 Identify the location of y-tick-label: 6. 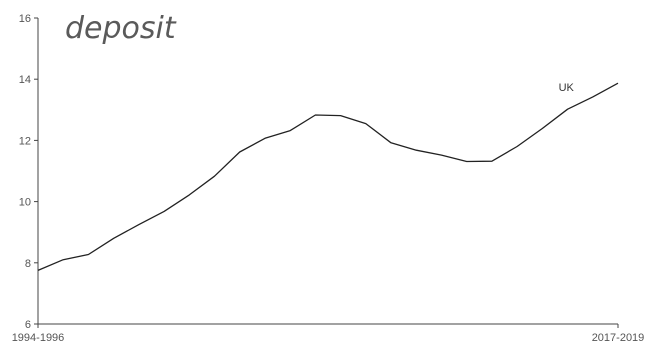
(28, 325).